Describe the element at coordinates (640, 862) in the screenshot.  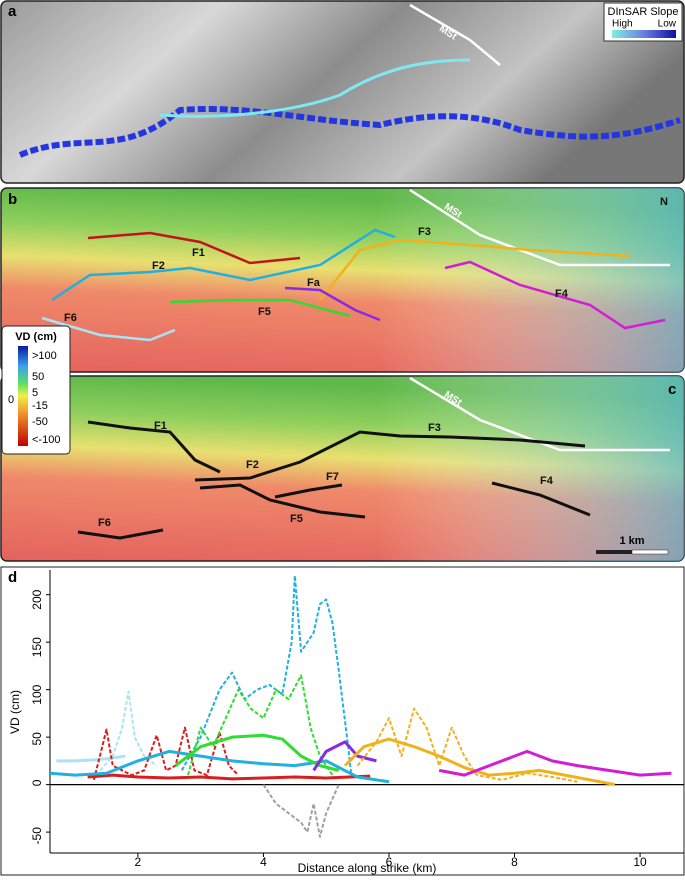
I see `x-tick-label: 10` at that location.